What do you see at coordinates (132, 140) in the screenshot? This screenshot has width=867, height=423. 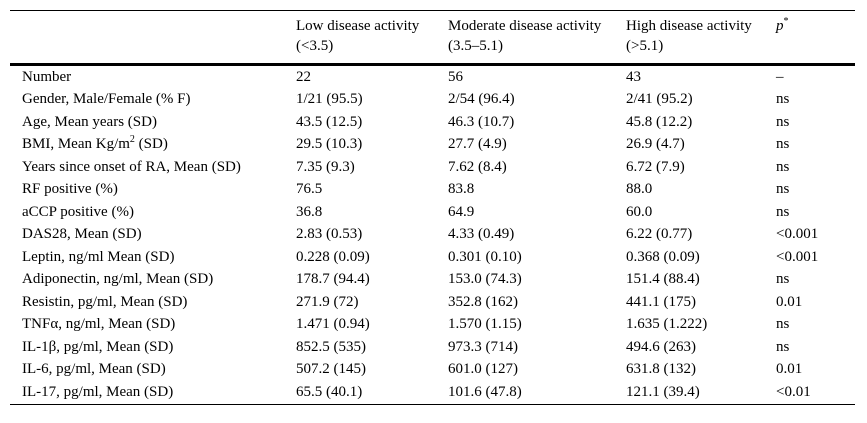 I see `squared-superscript: 2` at bounding box center [132, 140].